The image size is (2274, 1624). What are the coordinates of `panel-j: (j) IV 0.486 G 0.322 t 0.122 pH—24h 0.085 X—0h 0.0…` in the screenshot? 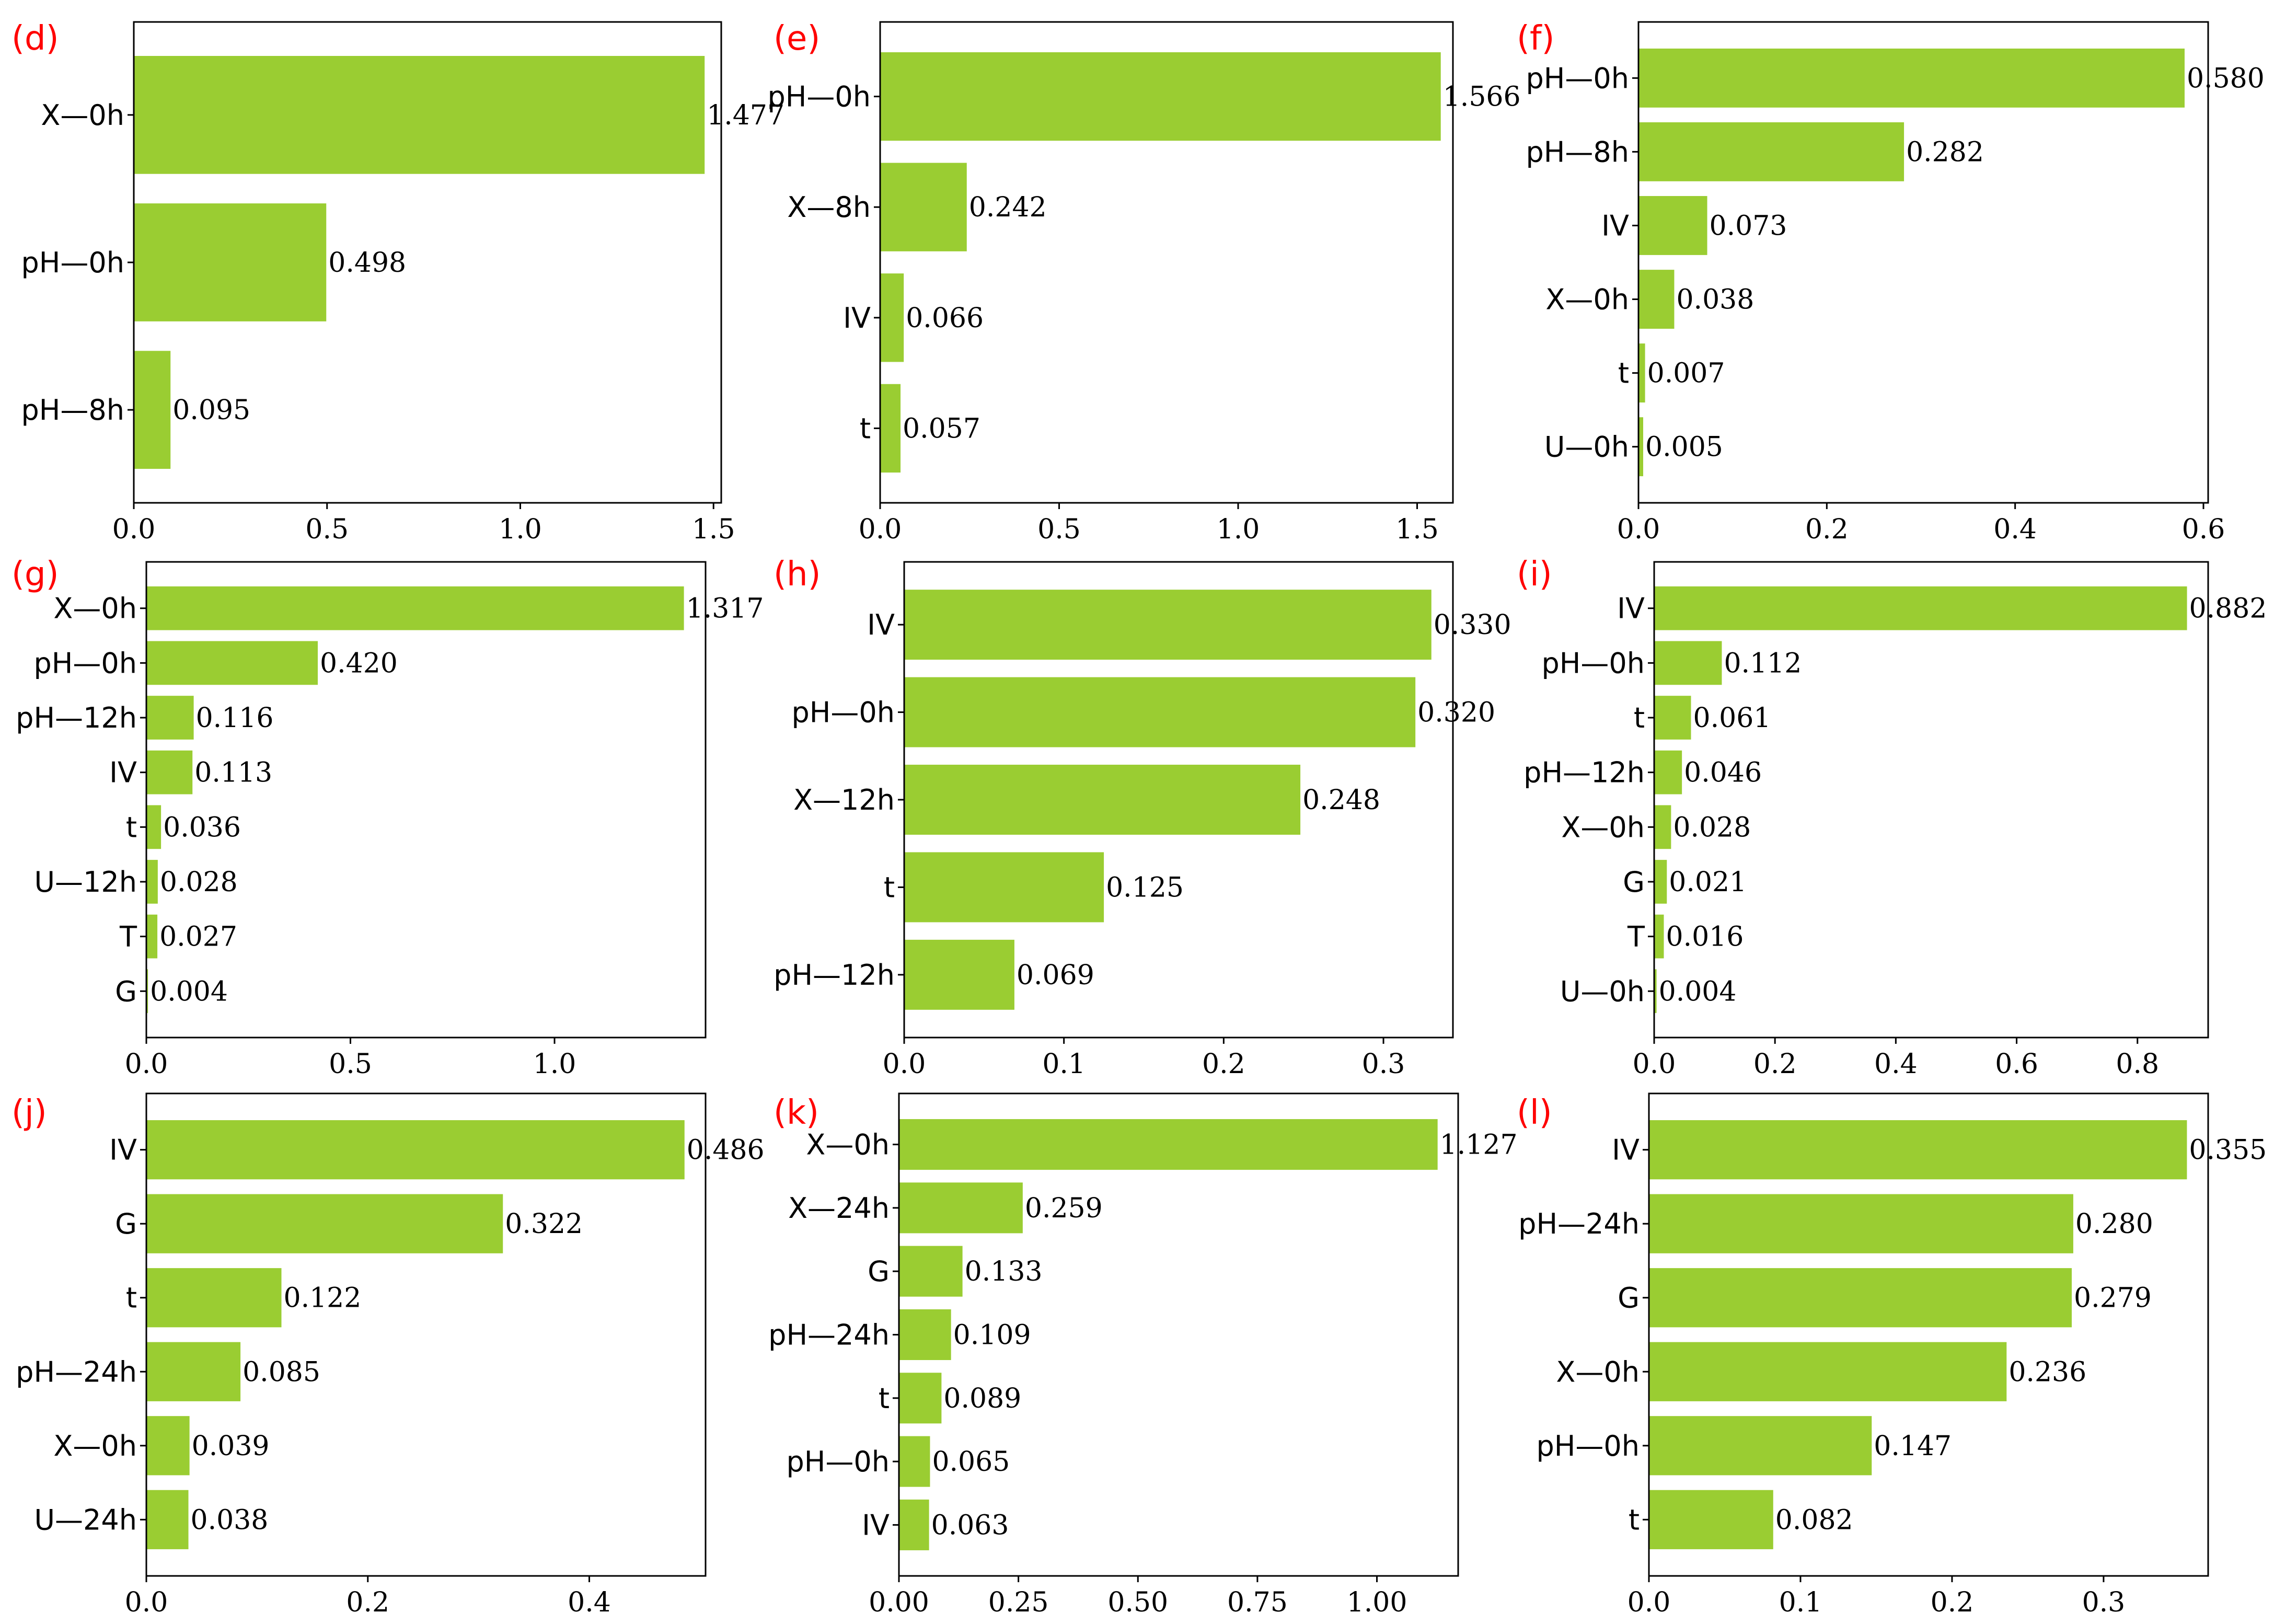 It's located at (388, 1355).